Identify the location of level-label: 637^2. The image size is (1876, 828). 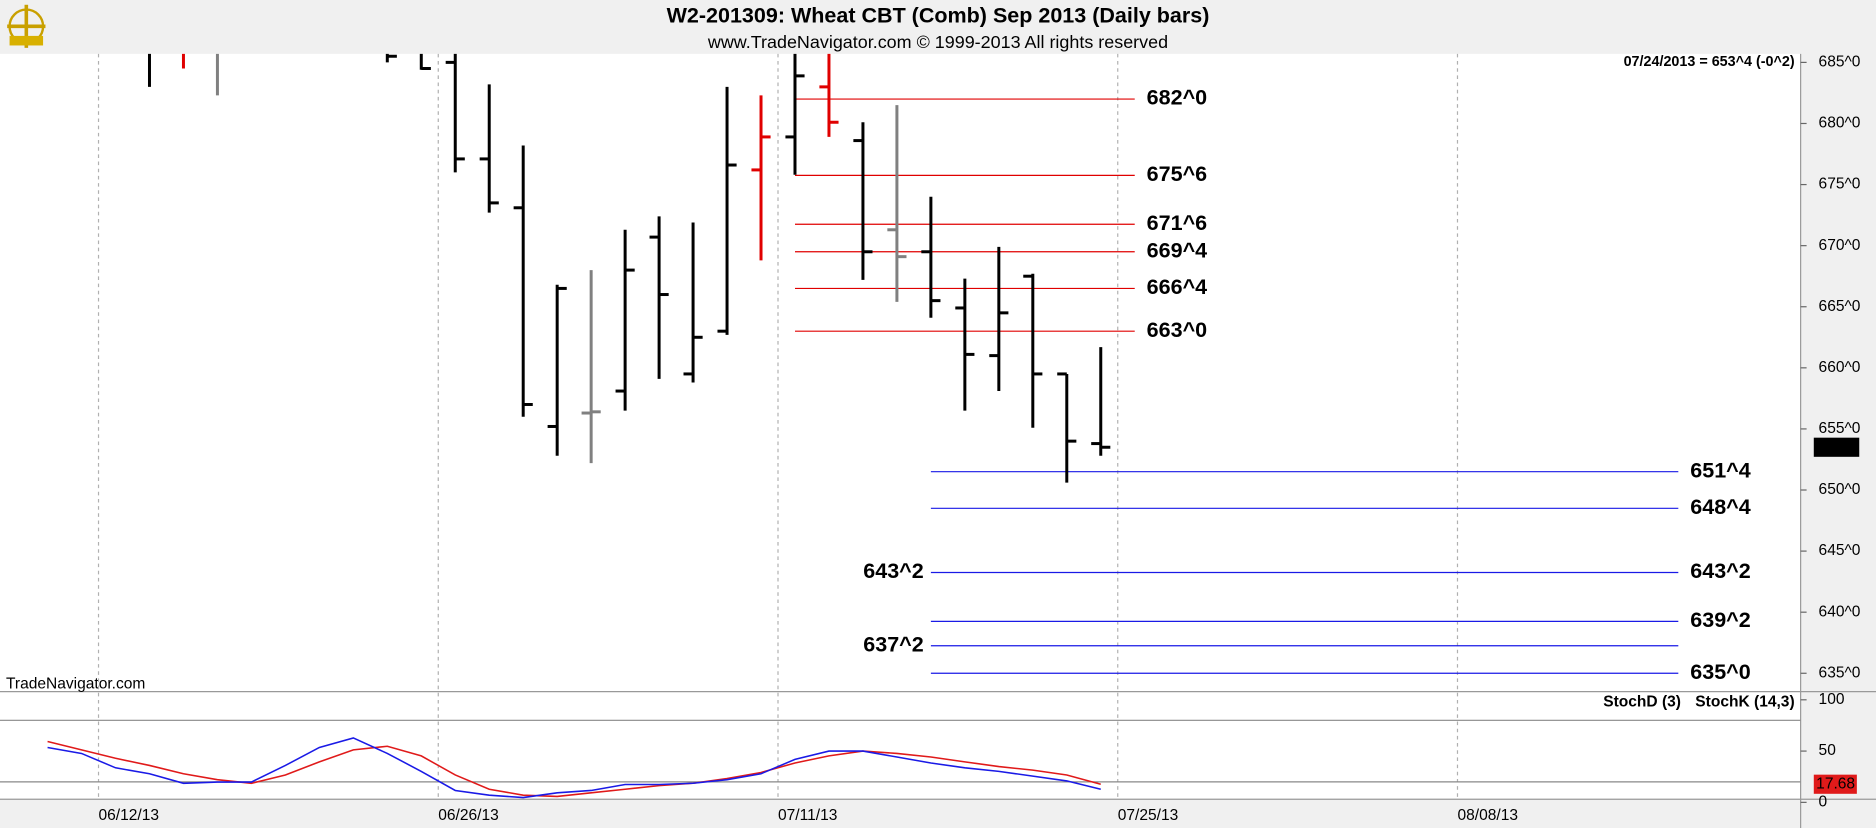
(893, 644).